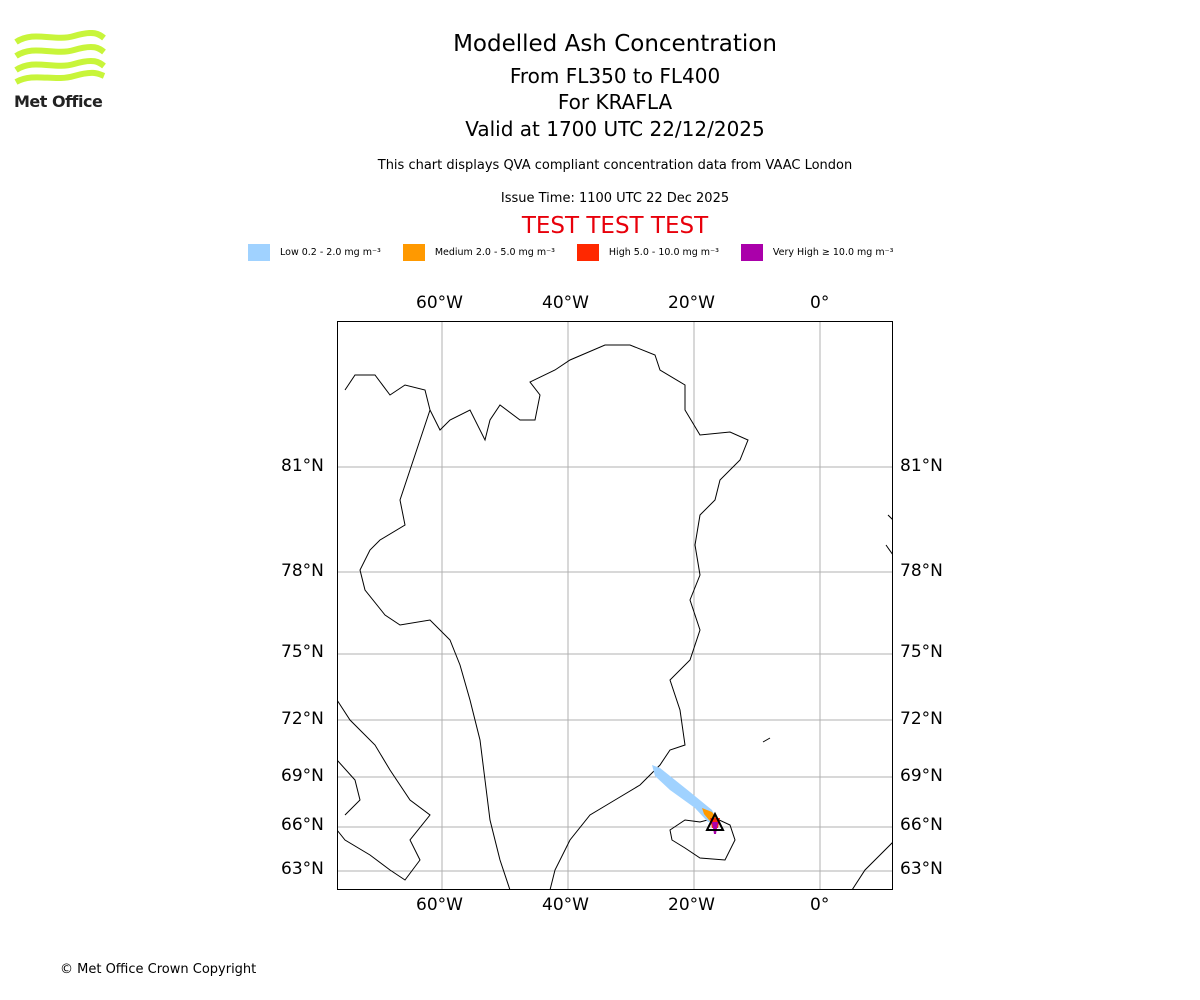 This screenshot has height=1000, width=1200. Describe the element at coordinates (833, 252) in the screenshot. I see `legend-label: Very High ≥ 10.0 mg m⁻³` at that location.